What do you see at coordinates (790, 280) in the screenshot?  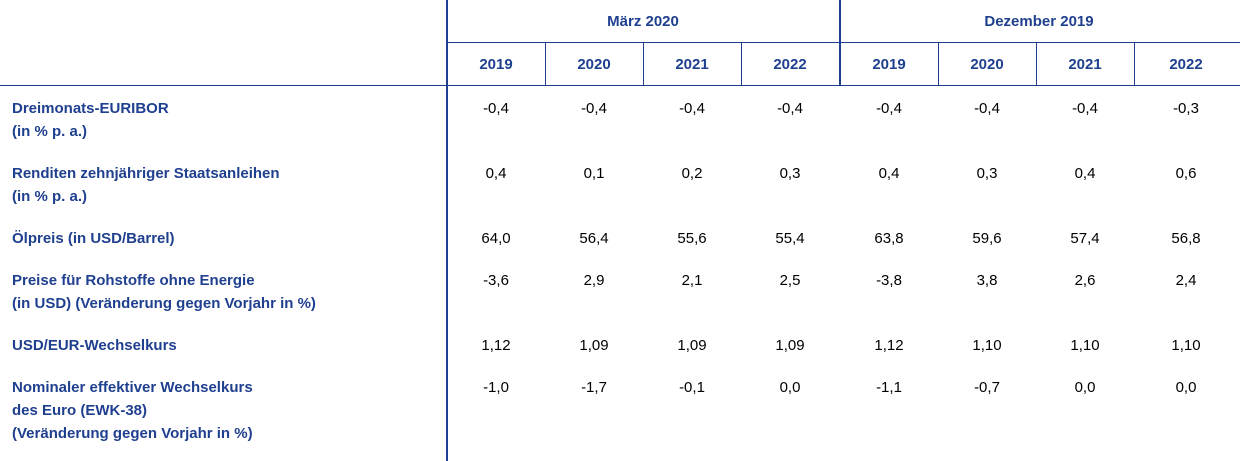 I see `table-cell: 2,5` at bounding box center [790, 280].